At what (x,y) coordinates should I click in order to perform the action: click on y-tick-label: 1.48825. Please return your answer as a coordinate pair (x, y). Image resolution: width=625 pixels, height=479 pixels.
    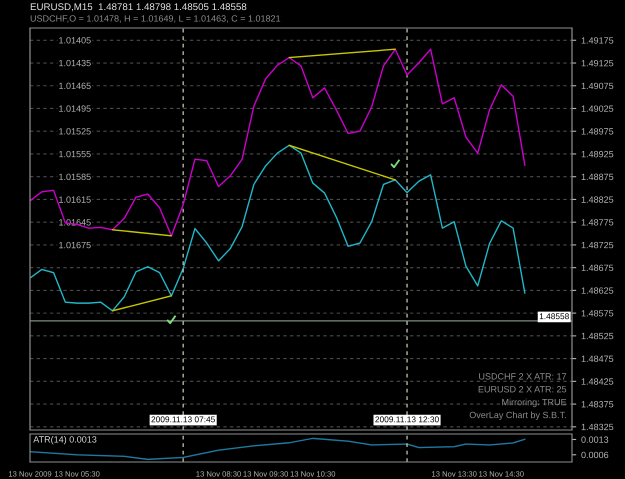
    Looking at the image, I should click on (598, 199).